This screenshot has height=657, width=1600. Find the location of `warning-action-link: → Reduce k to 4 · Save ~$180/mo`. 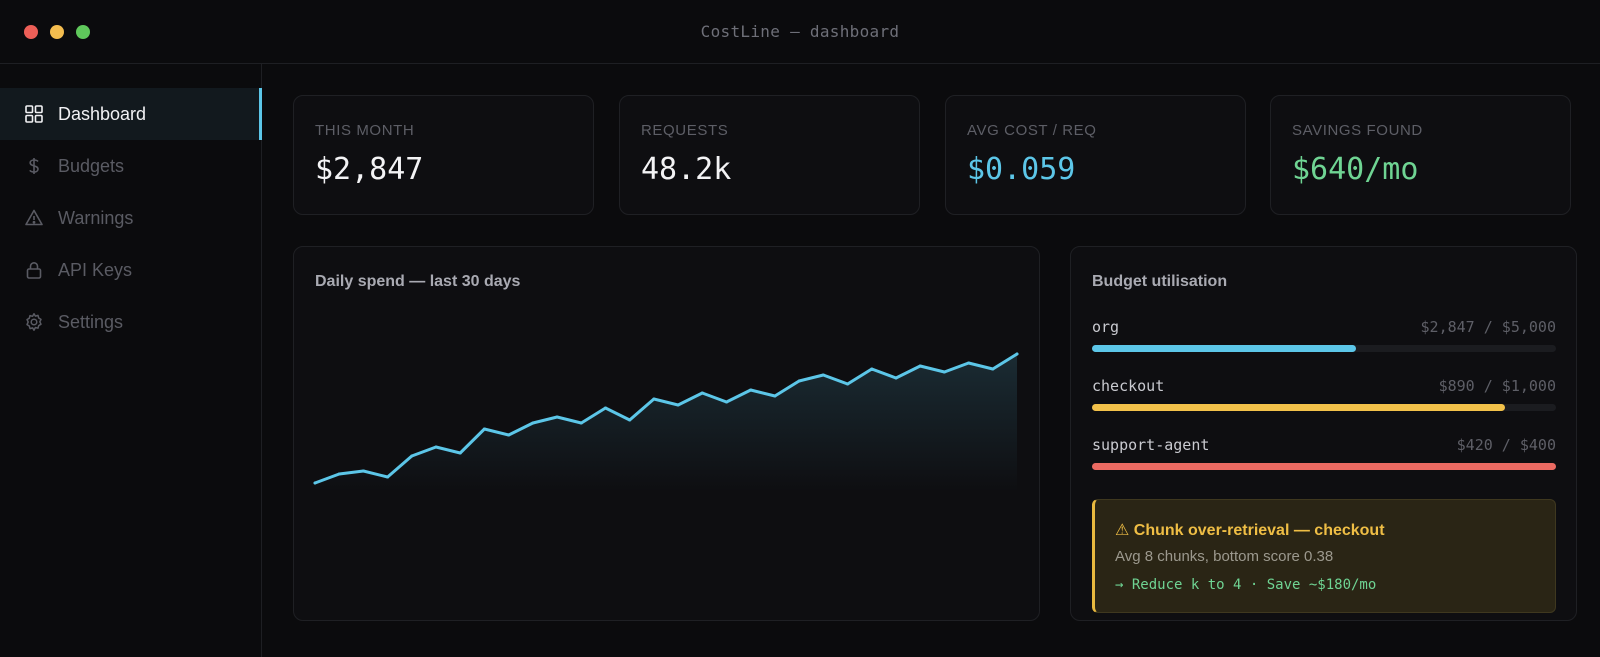

warning-action-link: → Reduce k to 4 · Save ~$180/mo is located at coordinates (1246, 585).